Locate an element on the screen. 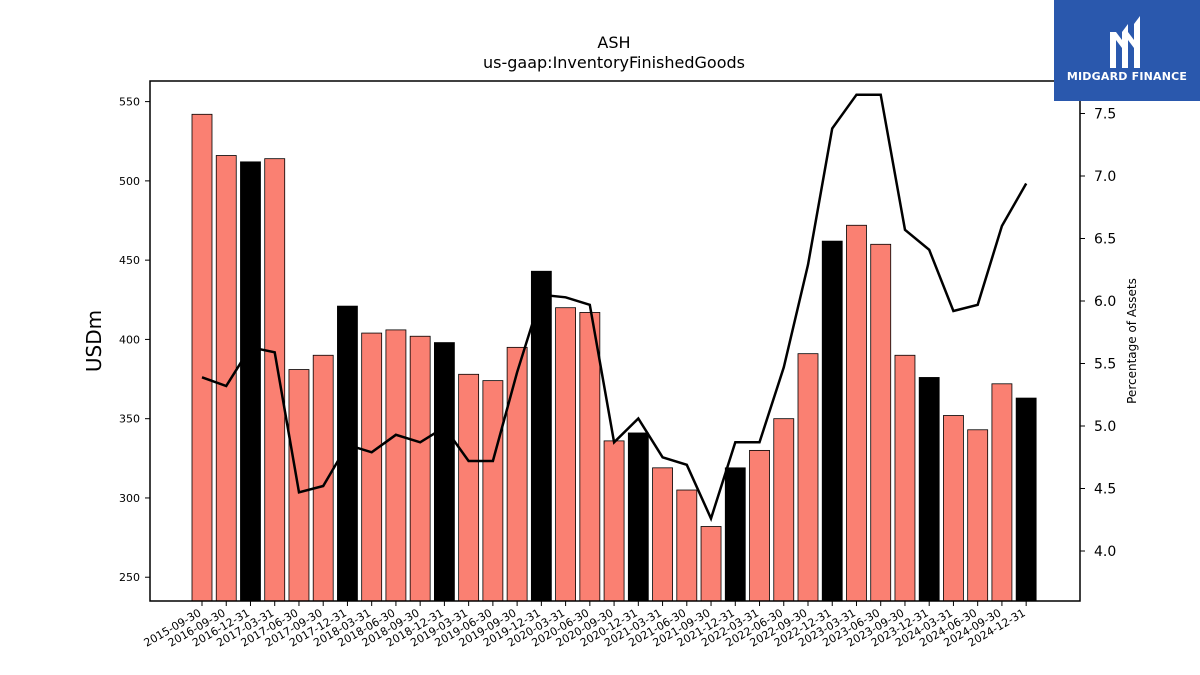 The image size is (1200, 675). brand-name: MIDGARD FINANCE is located at coordinates (1127, 76).